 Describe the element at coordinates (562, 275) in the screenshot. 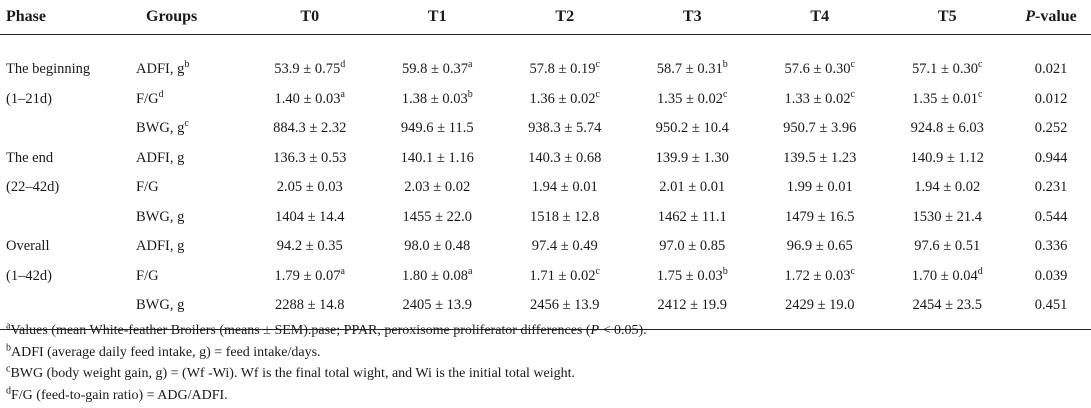

I see `cell-value-text: 1.71 ± 0.02` at that location.